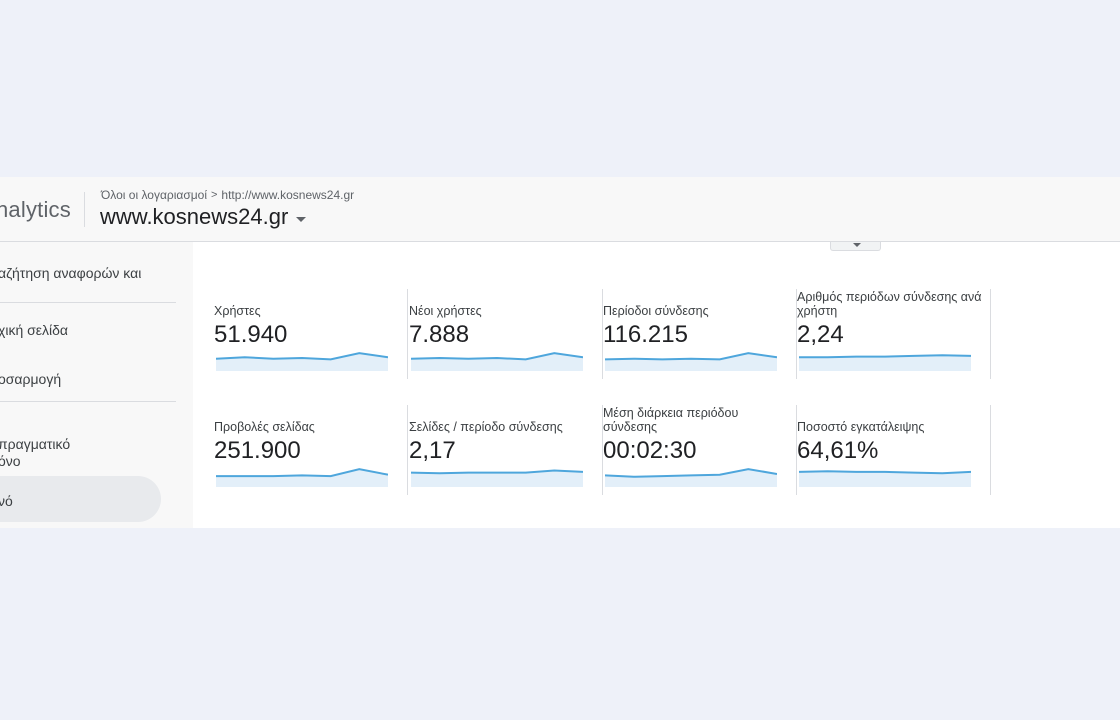 The height and width of the screenshot is (720, 1120). Describe the element at coordinates (288, 195) in the screenshot. I see `breadcrumb-account: http://www.kosnews24.gr` at that location.